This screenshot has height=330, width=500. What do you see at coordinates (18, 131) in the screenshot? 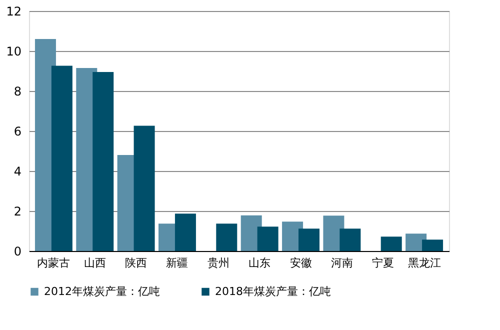
I see `y-tick-label: 6` at bounding box center [18, 131].